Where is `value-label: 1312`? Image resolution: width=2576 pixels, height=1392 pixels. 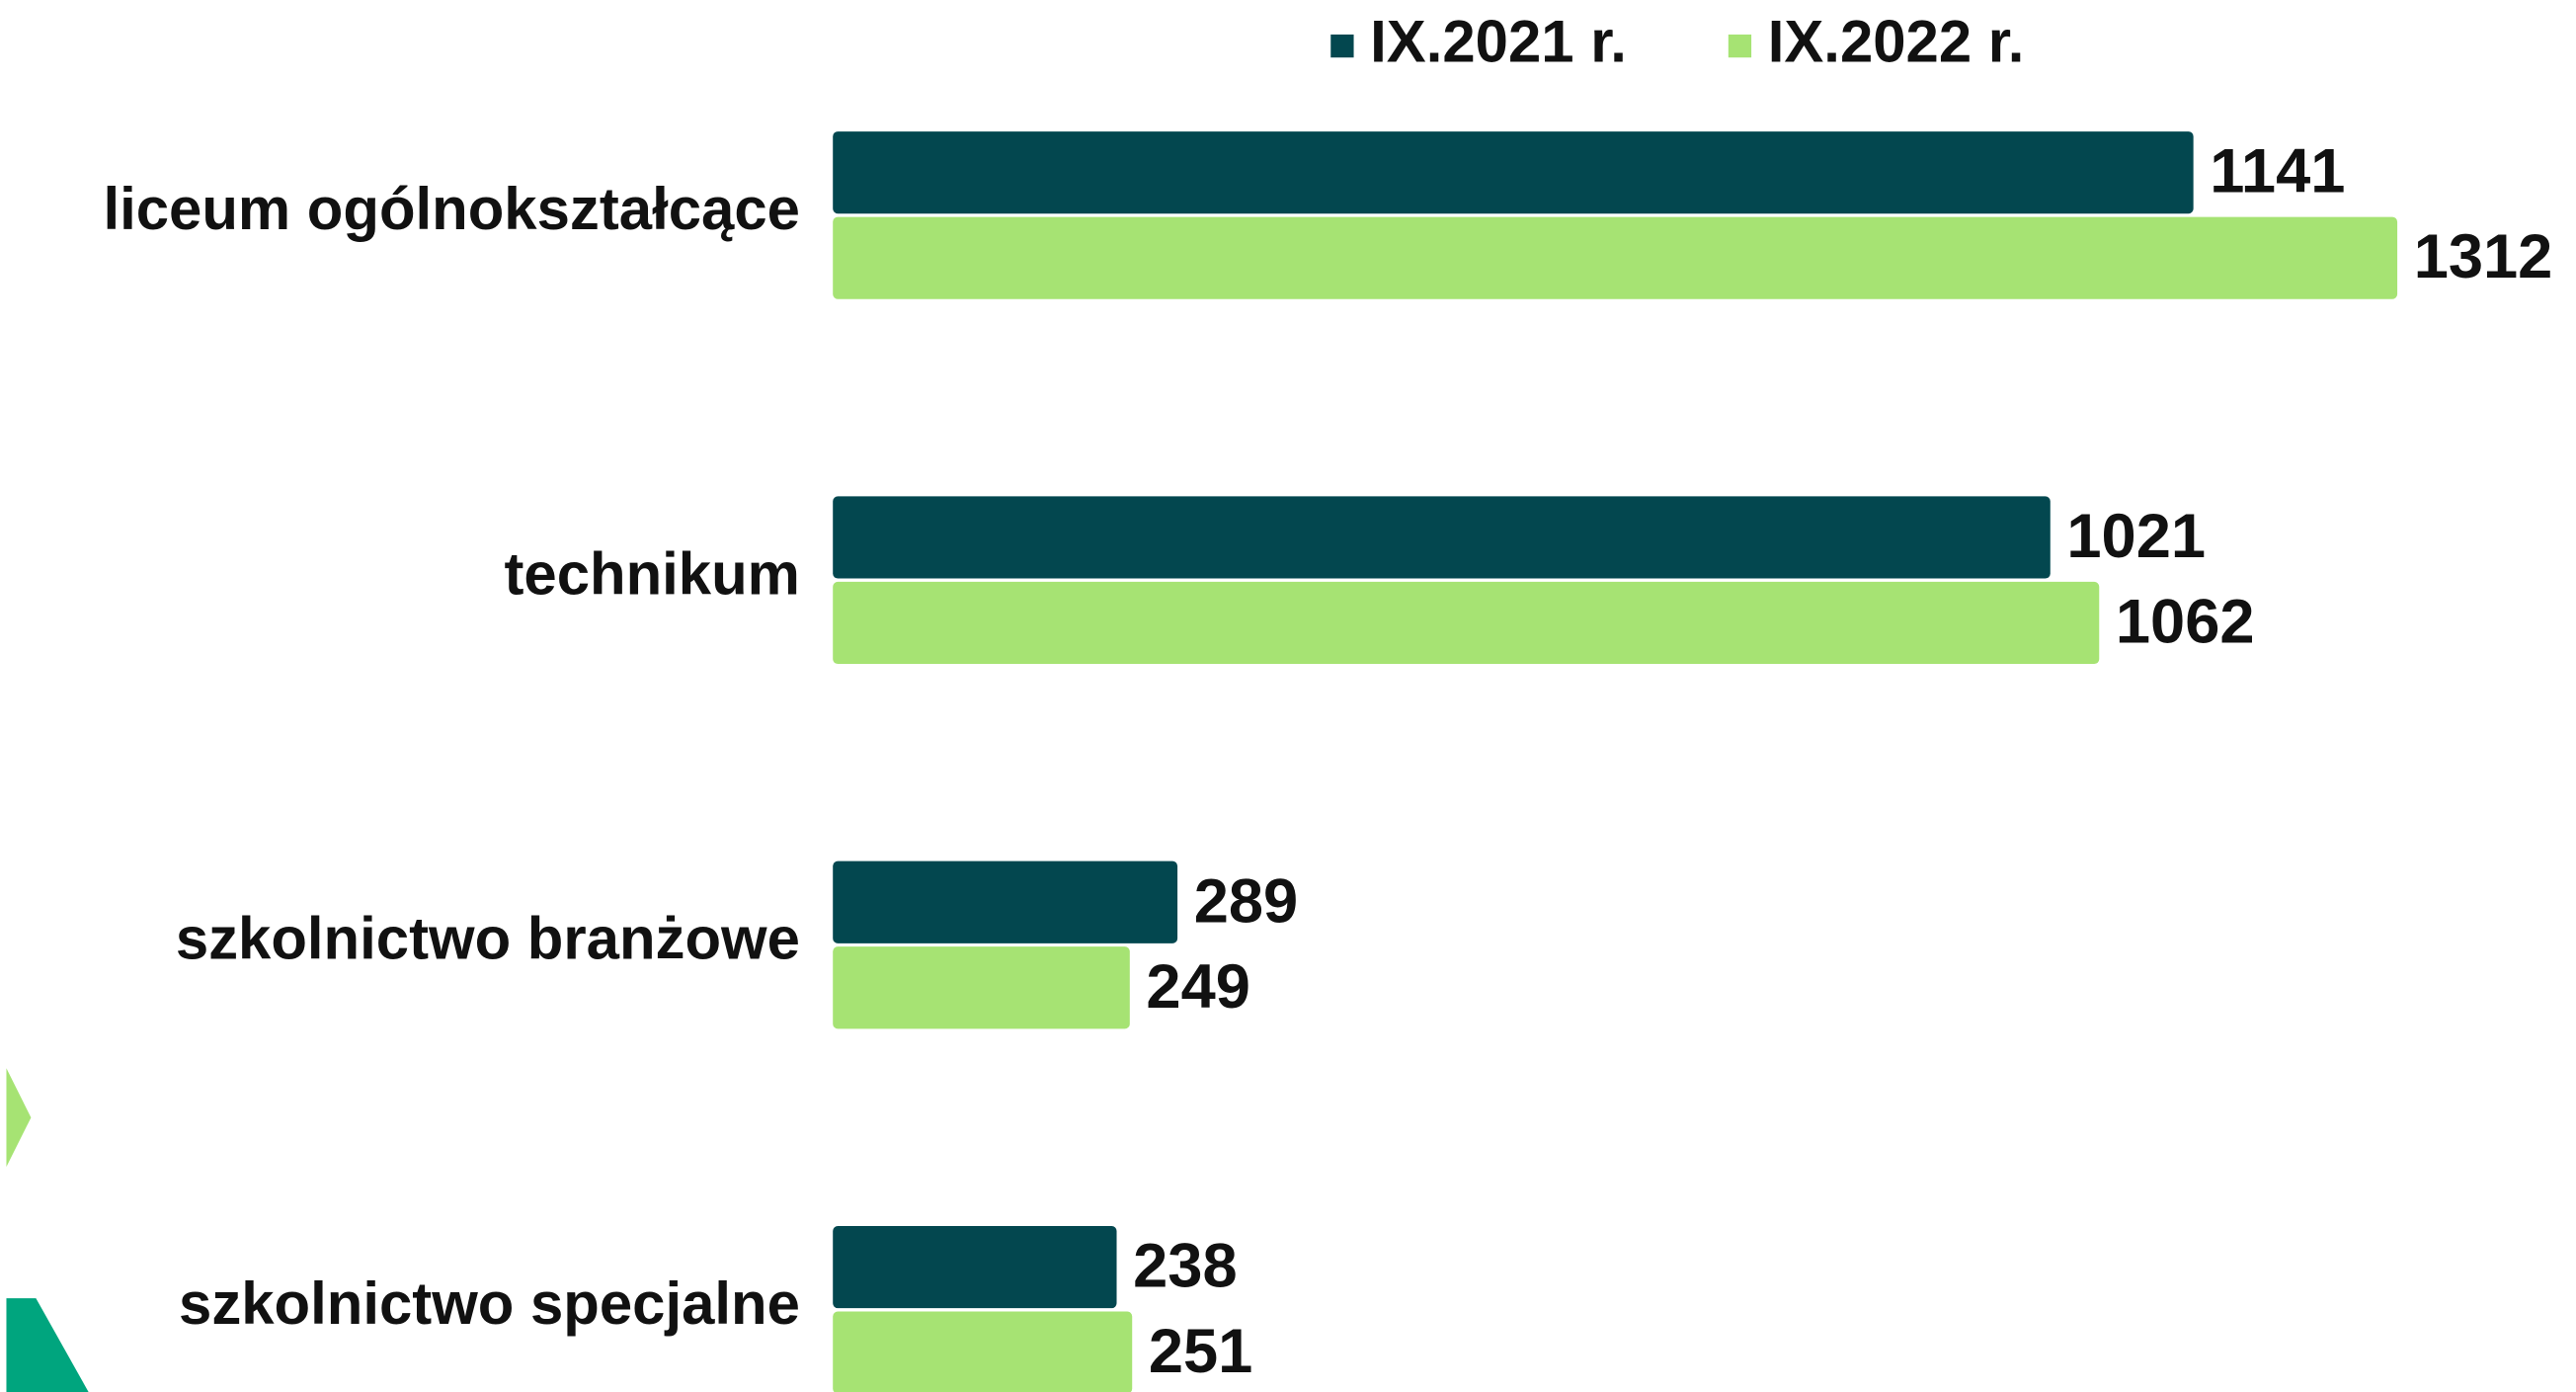
value-label: 1312 is located at coordinates (2483, 256).